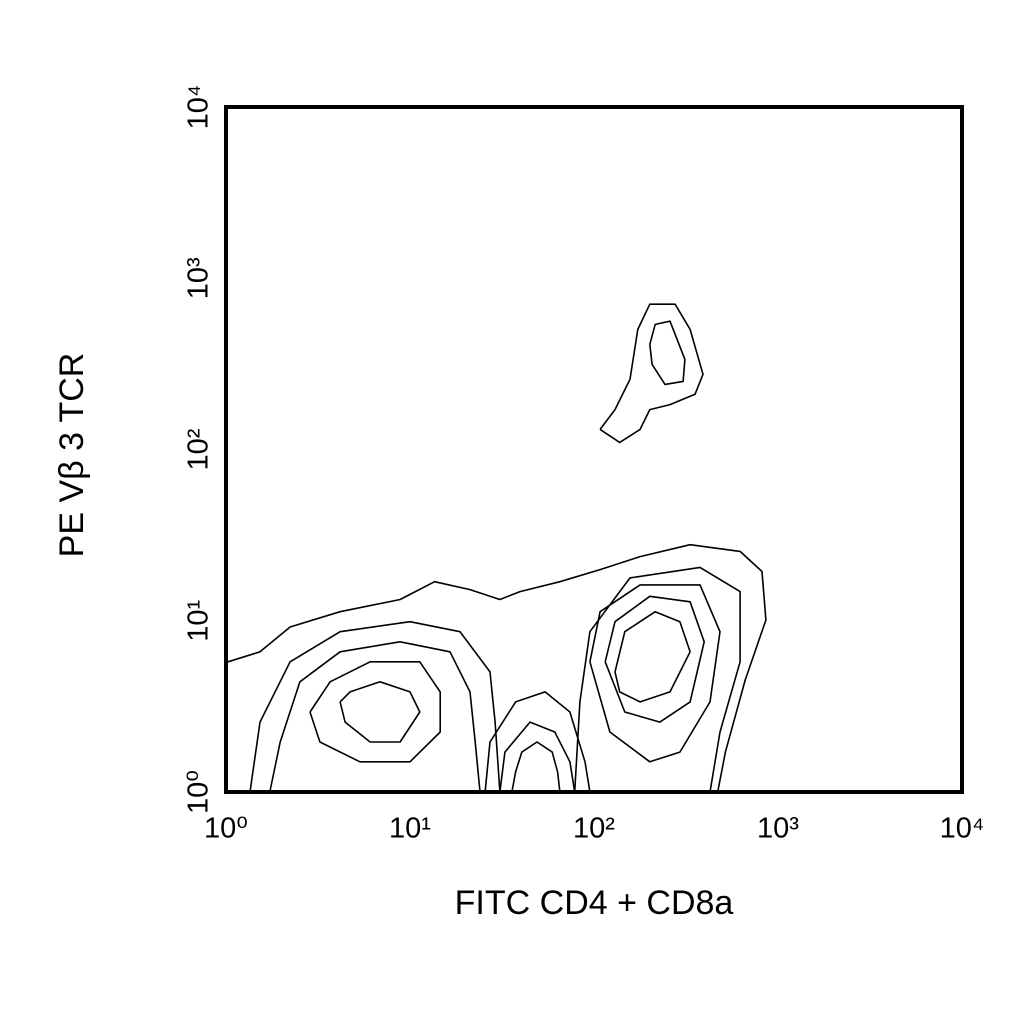  I want to click on x-tick-label: 10², so click(594, 829).